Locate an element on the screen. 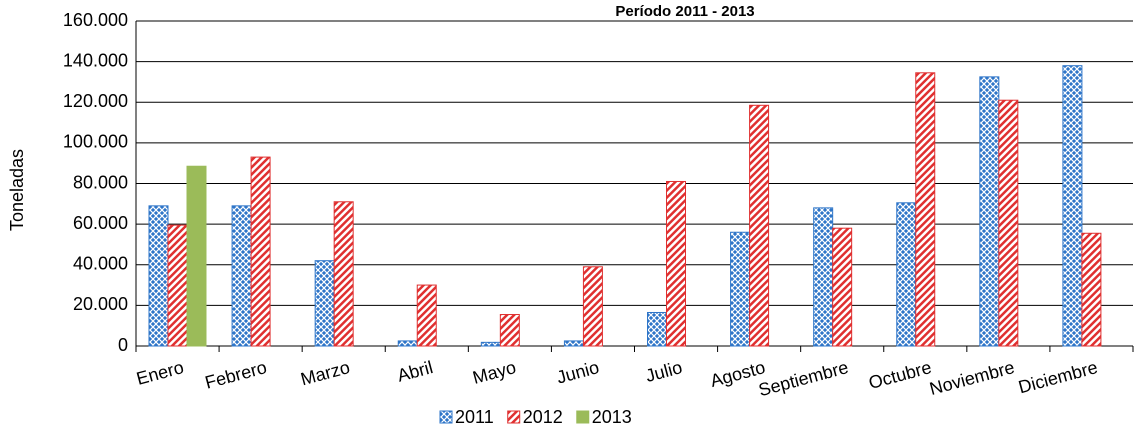 This screenshot has height=427, width=1136. y-tick-label: 120.000 is located at coordinates (95, 101).